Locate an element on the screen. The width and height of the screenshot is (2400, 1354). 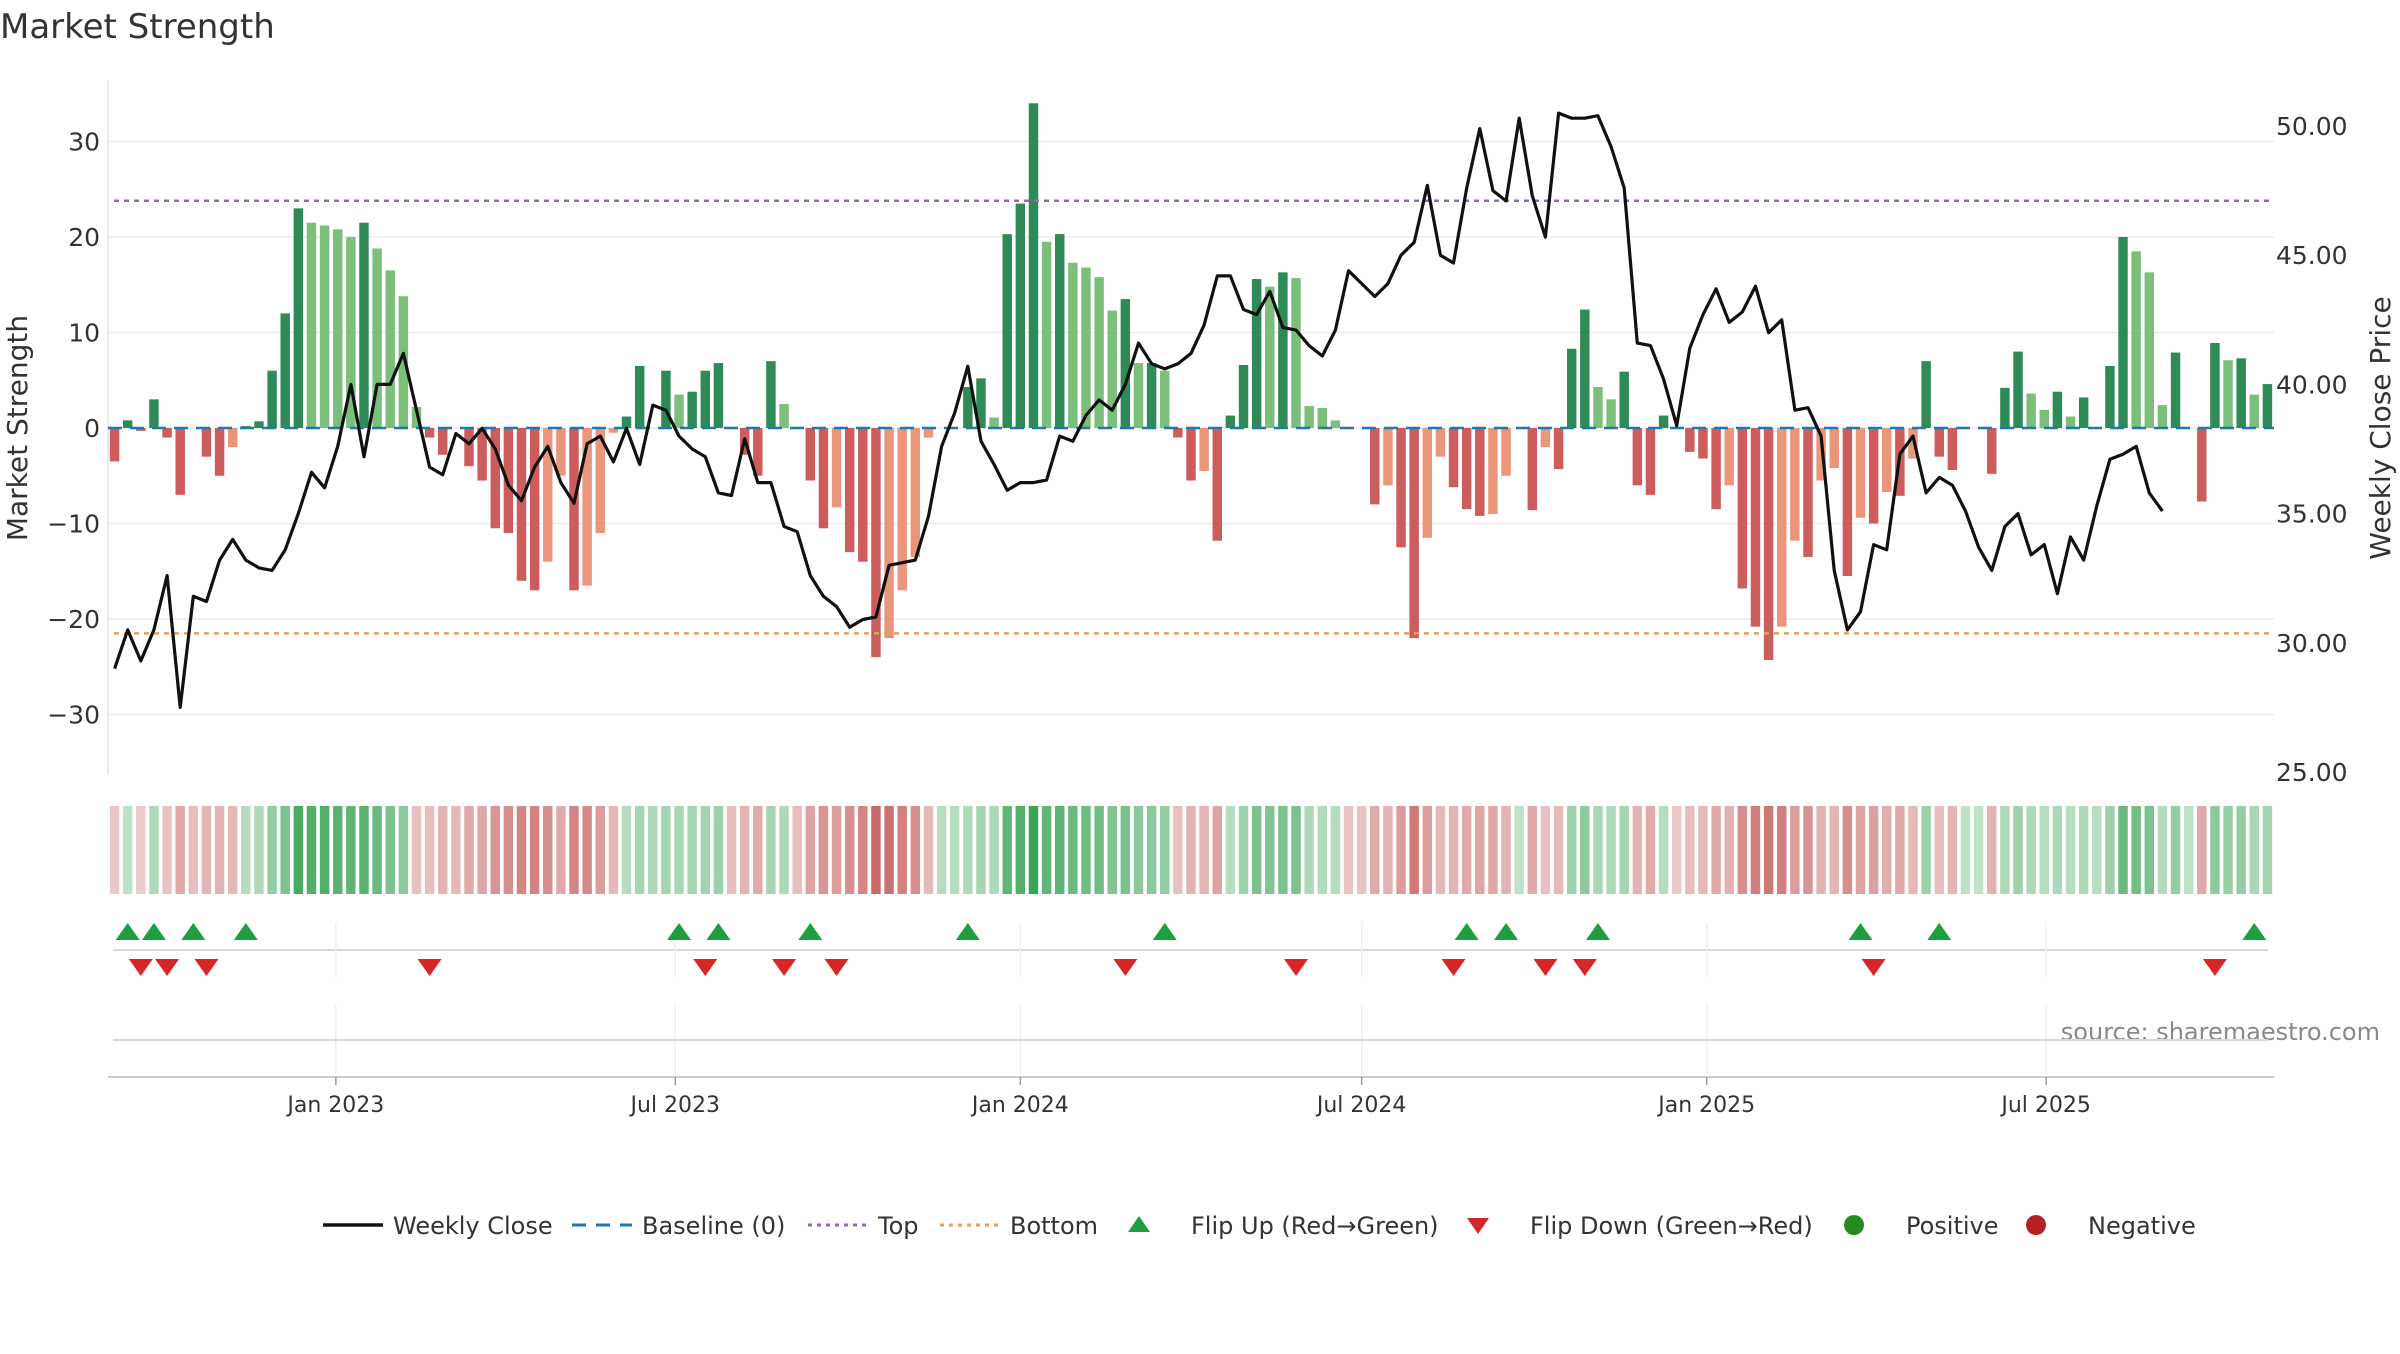
left-tick-label-4: −10 is located at coordinates (73, 524).